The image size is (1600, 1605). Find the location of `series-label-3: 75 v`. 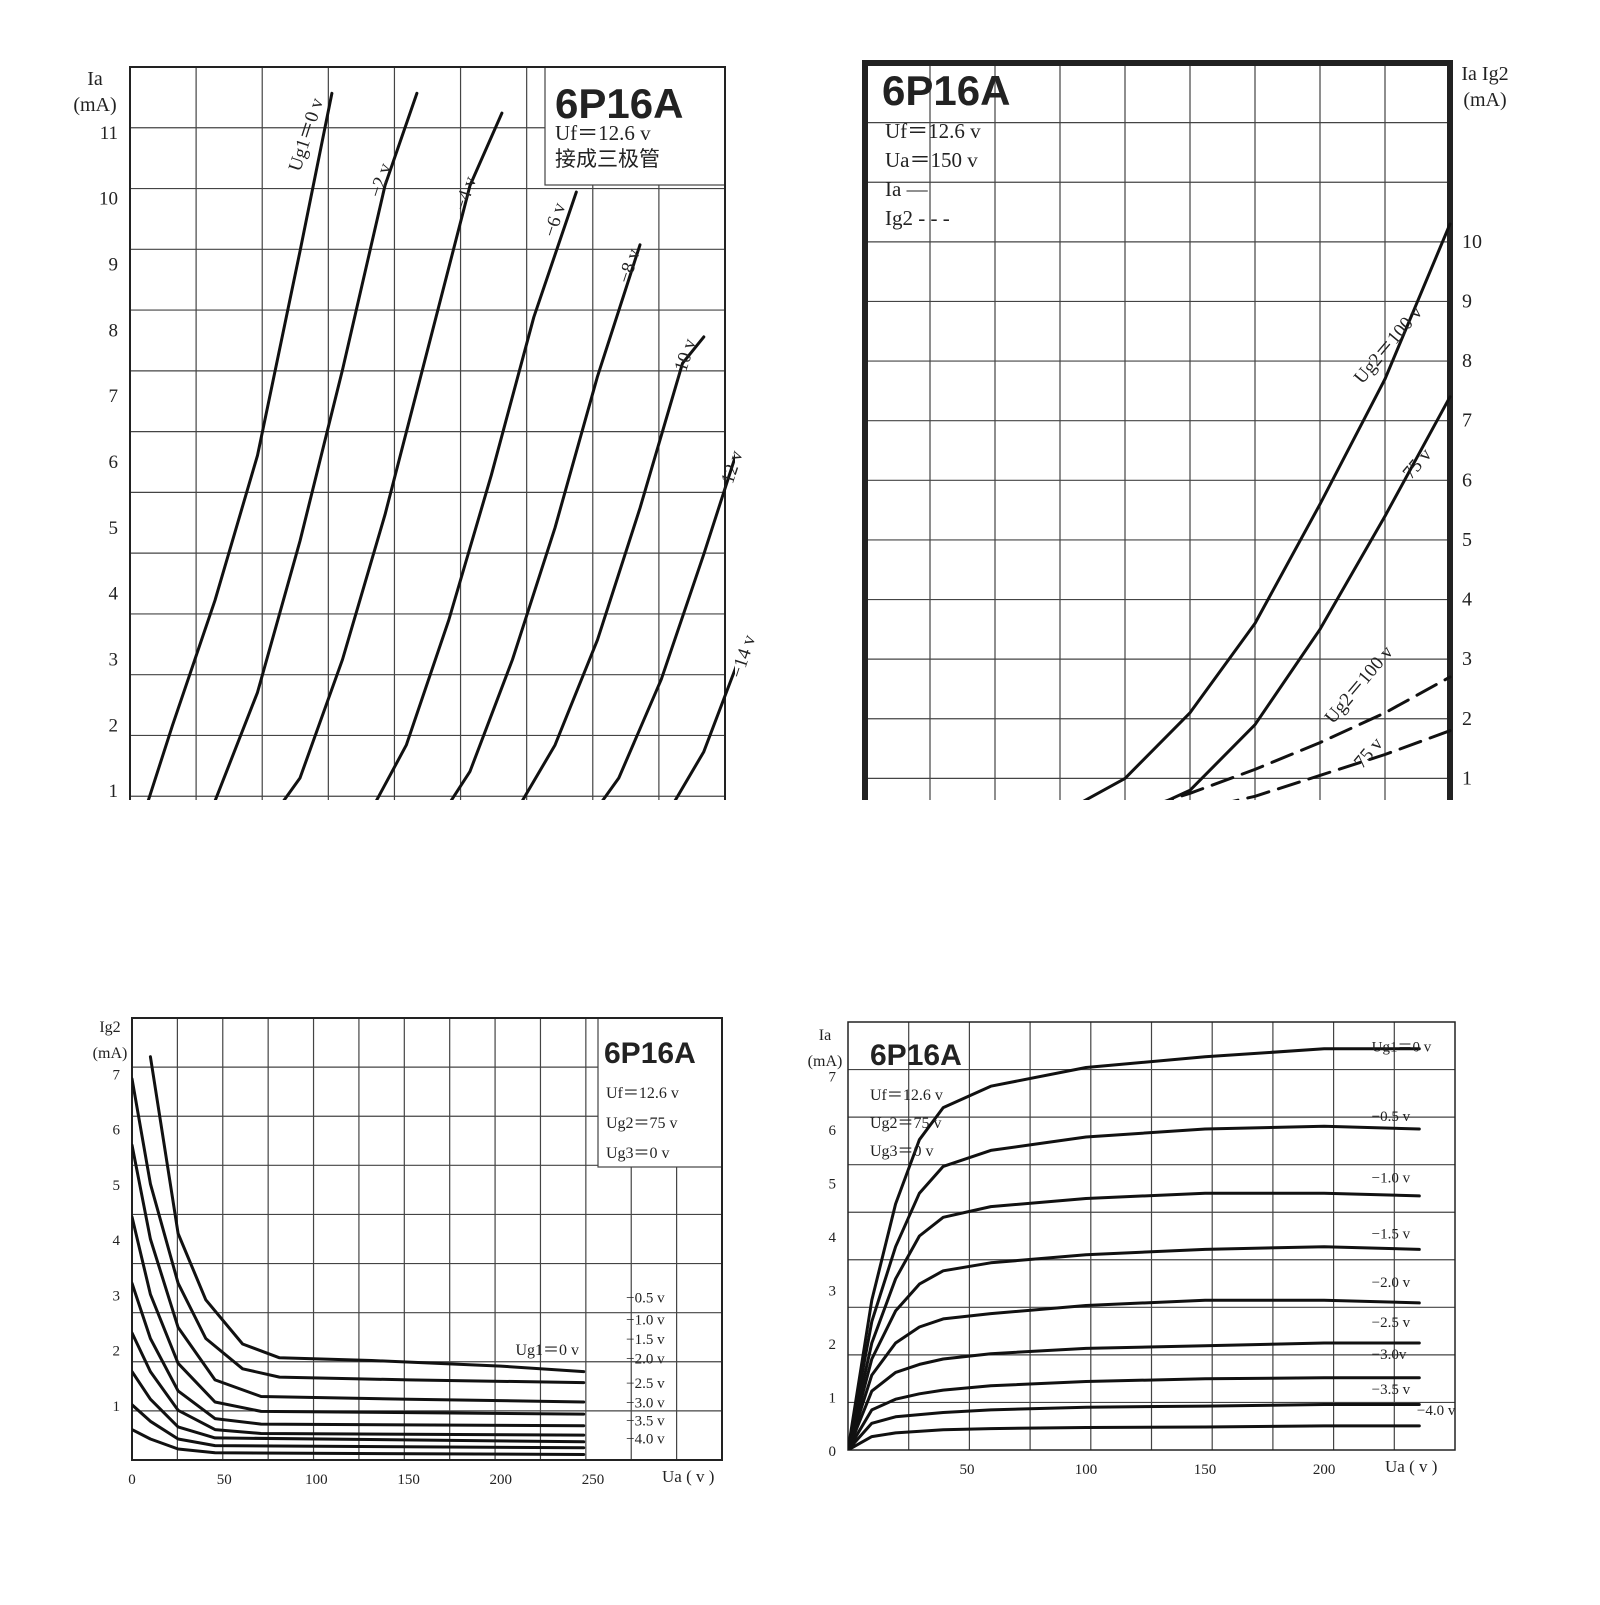

series-label-3: 75 v is located at coordinates (1369, 752).